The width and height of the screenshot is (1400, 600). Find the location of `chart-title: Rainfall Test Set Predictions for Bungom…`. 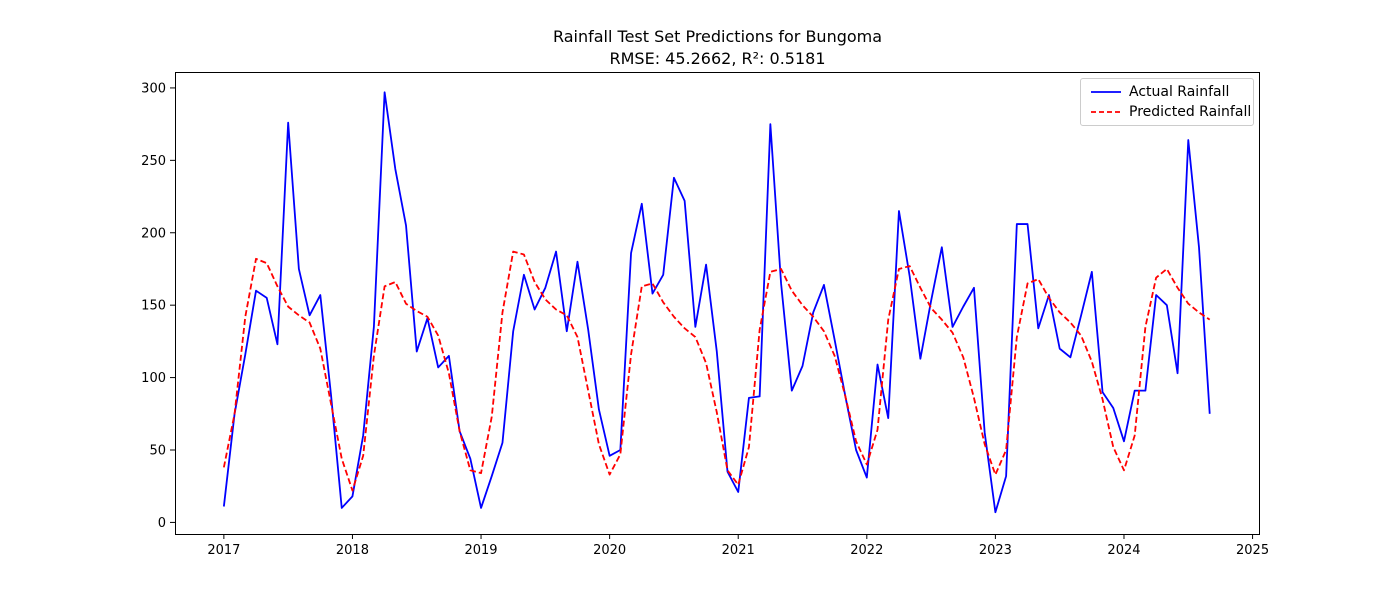

chart-title: Rainfall Test Set Predictions for Bungom… is located at coordinates (717, 36).